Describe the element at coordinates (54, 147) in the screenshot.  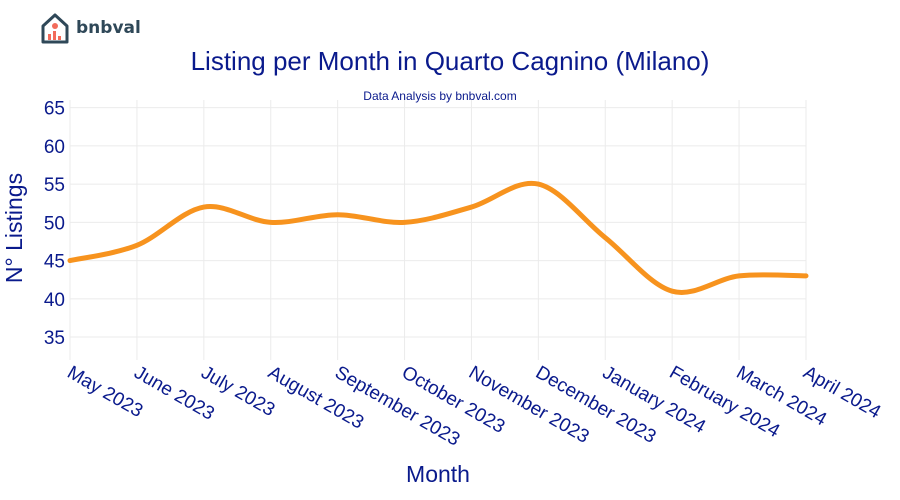
I see `y-tick-label: 60` at that location.